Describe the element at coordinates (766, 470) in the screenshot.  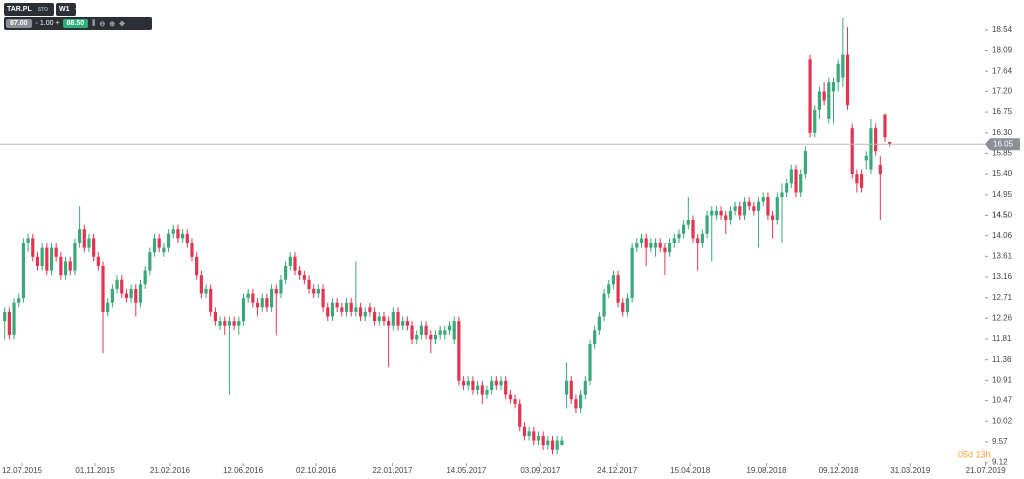
I see `x-tick-label: 19.08.2018` at that location.